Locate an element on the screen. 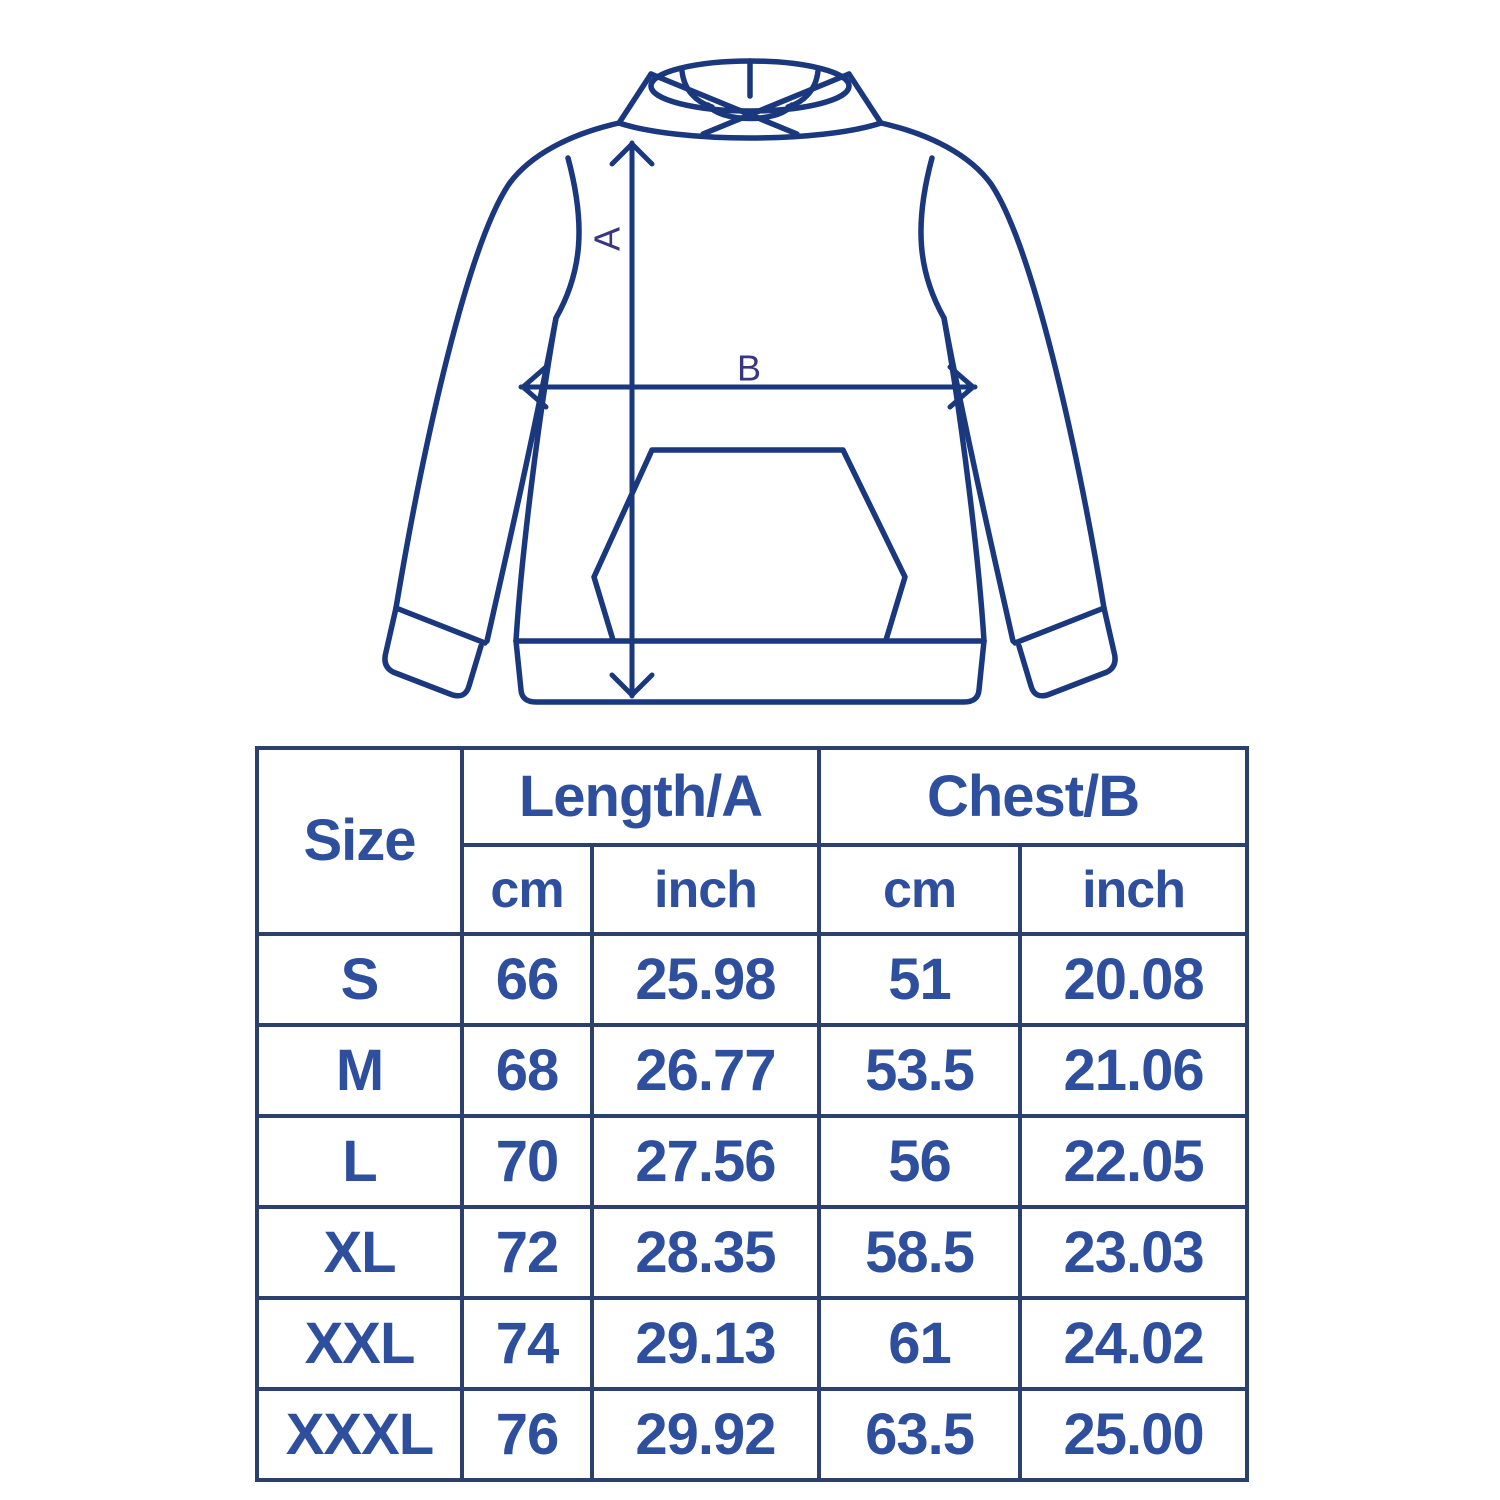  column-header-chest-cm: cm is located at coordinates (920, 889).